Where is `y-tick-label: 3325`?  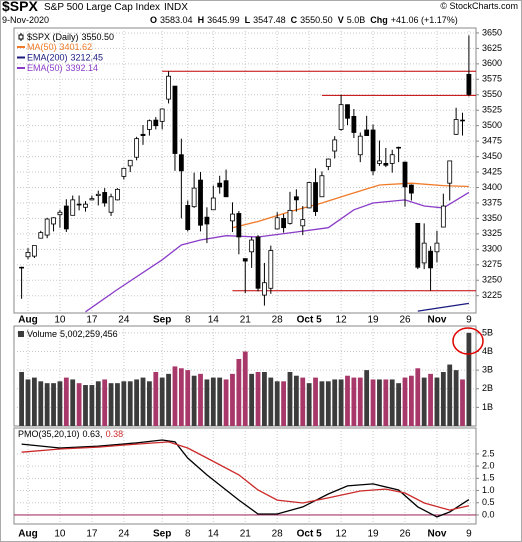
y-tick-label: 3325 is located at coordinates (492, 233).